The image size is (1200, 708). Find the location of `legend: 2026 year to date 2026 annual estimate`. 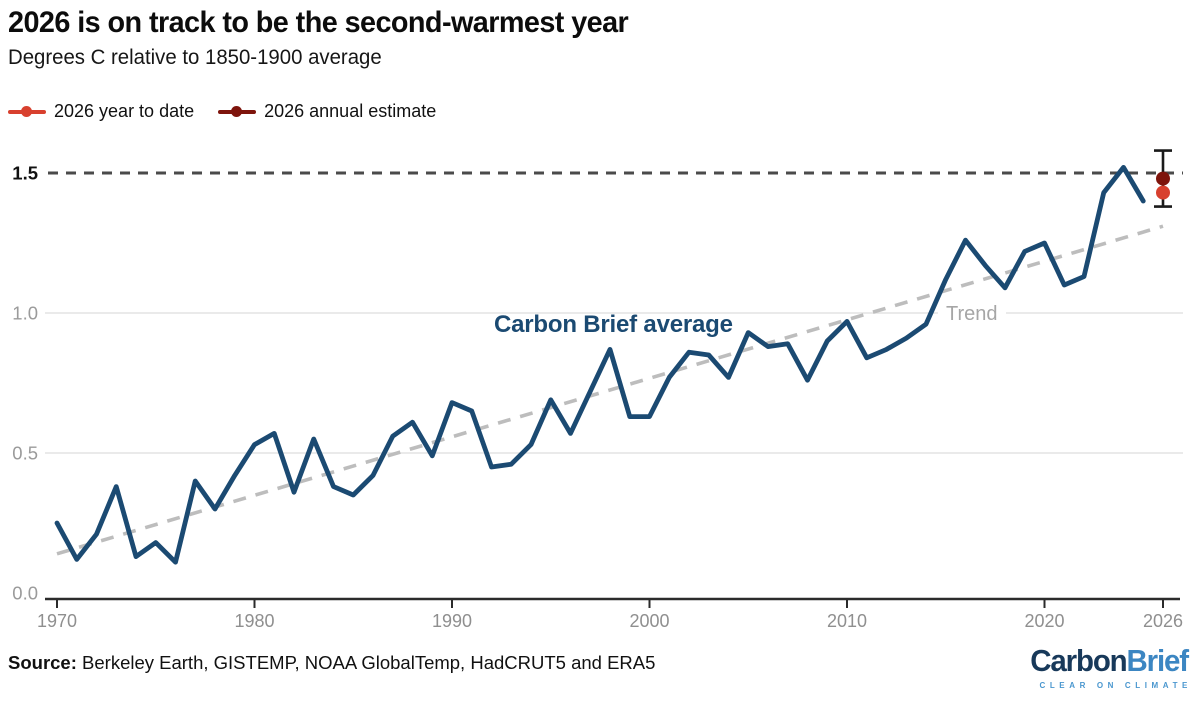

legend: 2026 year to date 2026 annual estimate is located at coordinates (222, 111).